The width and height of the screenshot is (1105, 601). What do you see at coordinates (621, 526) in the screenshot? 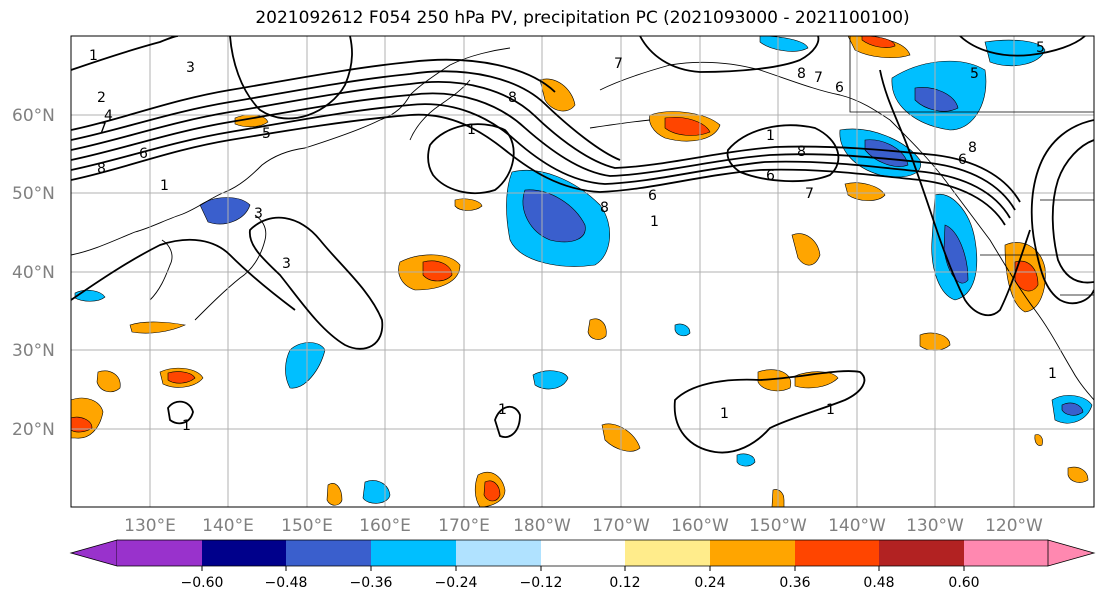
I see `lon-label: 170°W` at bounding box center [621, 526].